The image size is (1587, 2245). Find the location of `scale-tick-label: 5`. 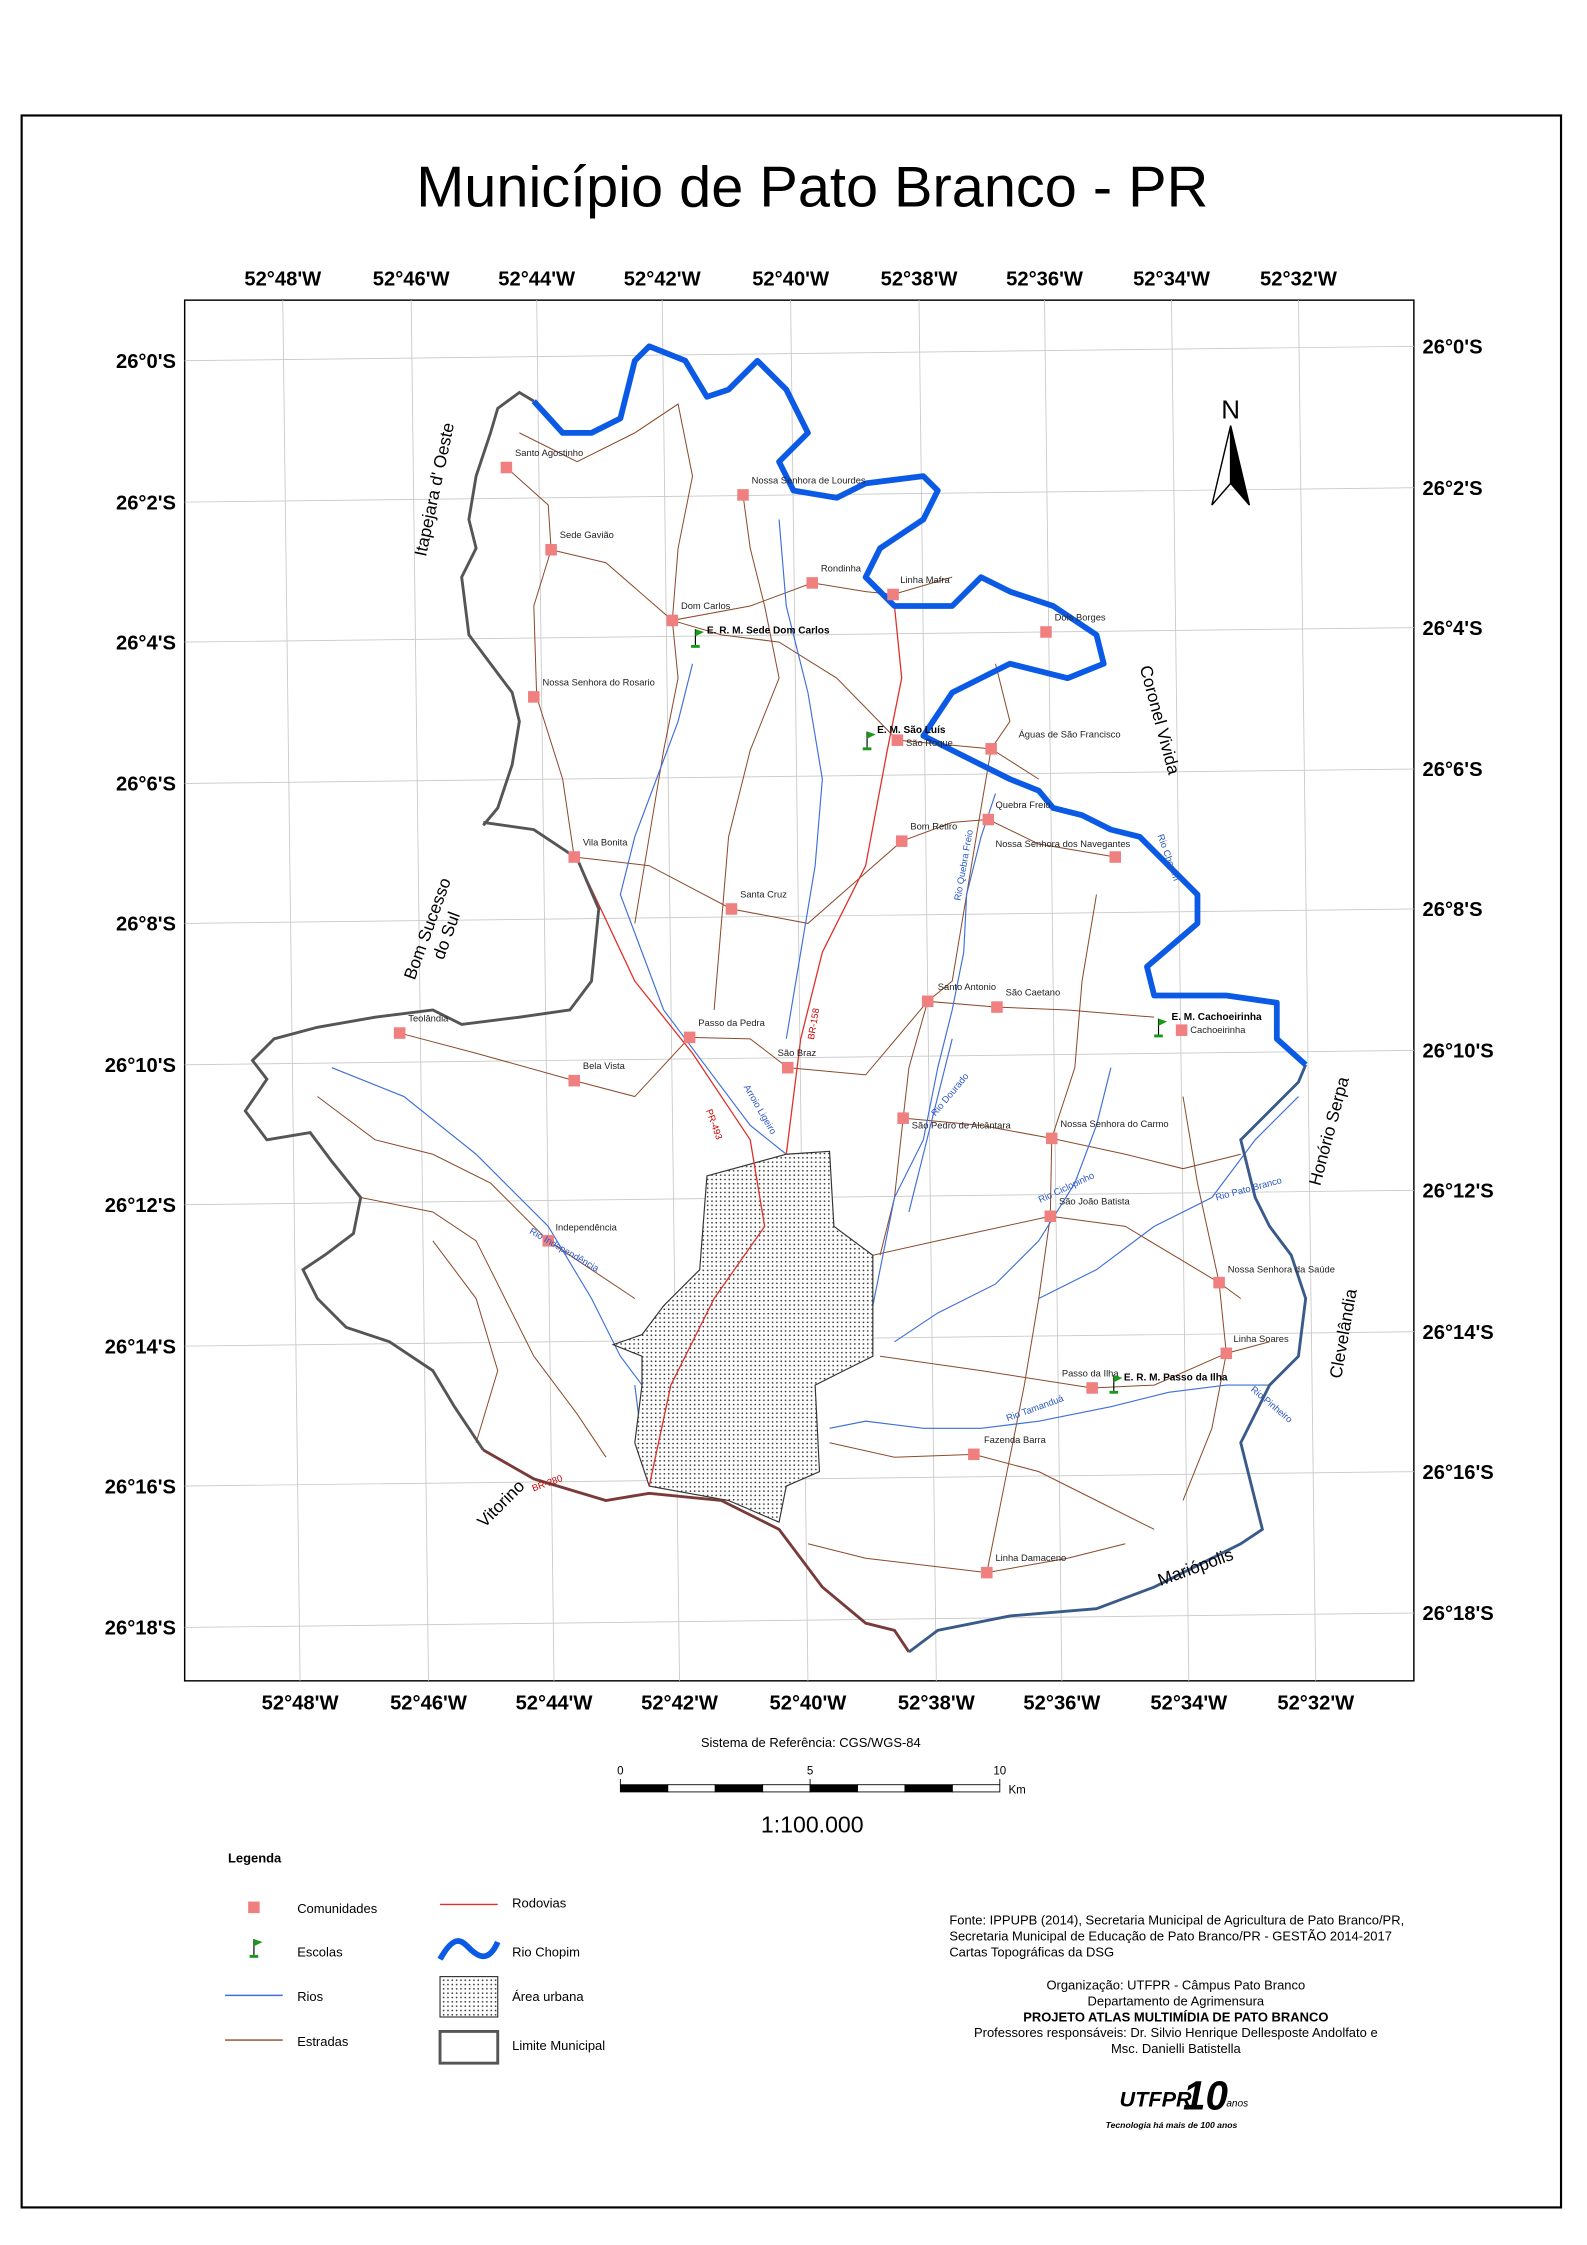

scale-tick-label: 5 is located at coordinates (810, 1772).